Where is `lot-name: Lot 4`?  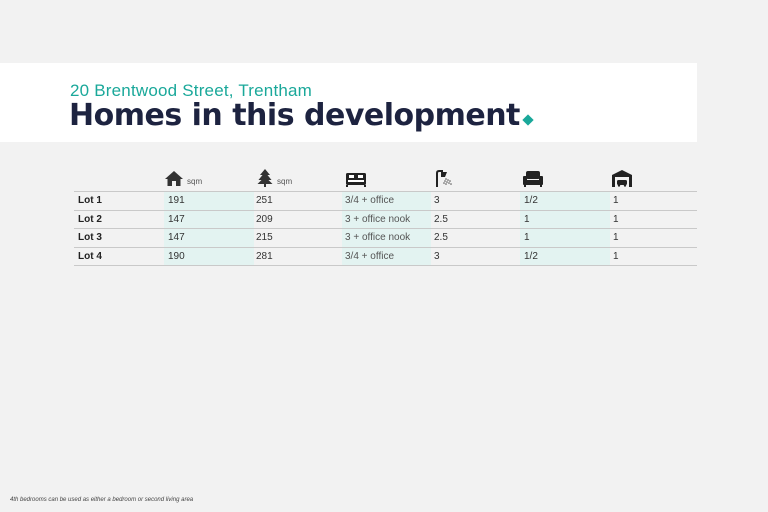
lot-name: Lot 4 is located at coordinates (90, 256).